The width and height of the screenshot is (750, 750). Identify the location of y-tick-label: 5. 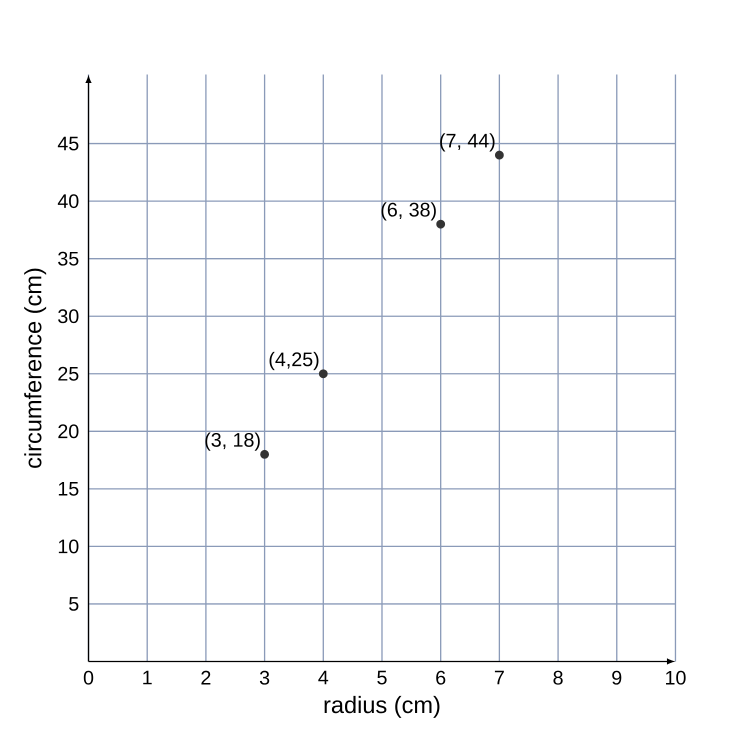
(73, 604).